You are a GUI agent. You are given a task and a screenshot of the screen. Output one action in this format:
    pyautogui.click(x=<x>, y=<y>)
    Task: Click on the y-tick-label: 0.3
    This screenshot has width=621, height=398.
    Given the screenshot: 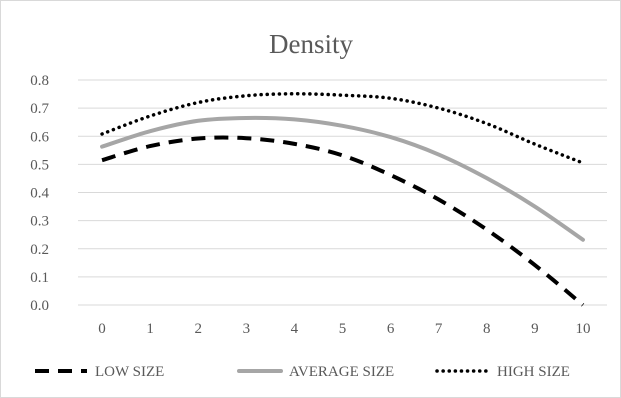 What is the action you would take?
    pyautogui.click(x=39, y=222)
    